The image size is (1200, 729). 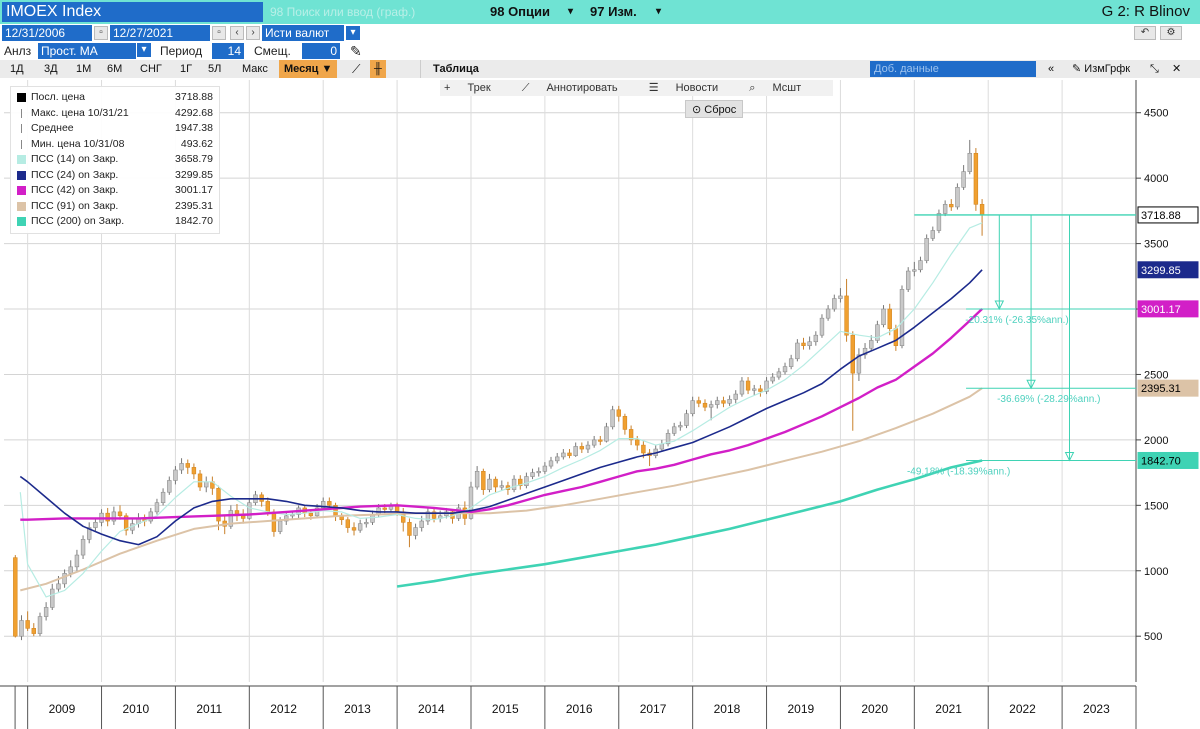 I want to click on legend-value: 3658.79, so click(x=194, y=159).